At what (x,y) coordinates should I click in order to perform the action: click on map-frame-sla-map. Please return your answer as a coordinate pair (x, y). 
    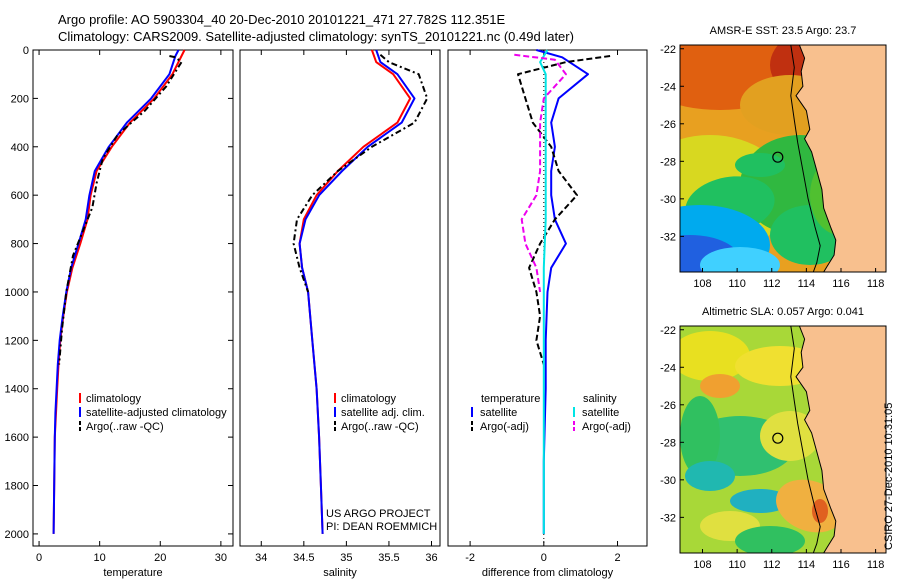
    Looking at the image, I should click on (783, 439).